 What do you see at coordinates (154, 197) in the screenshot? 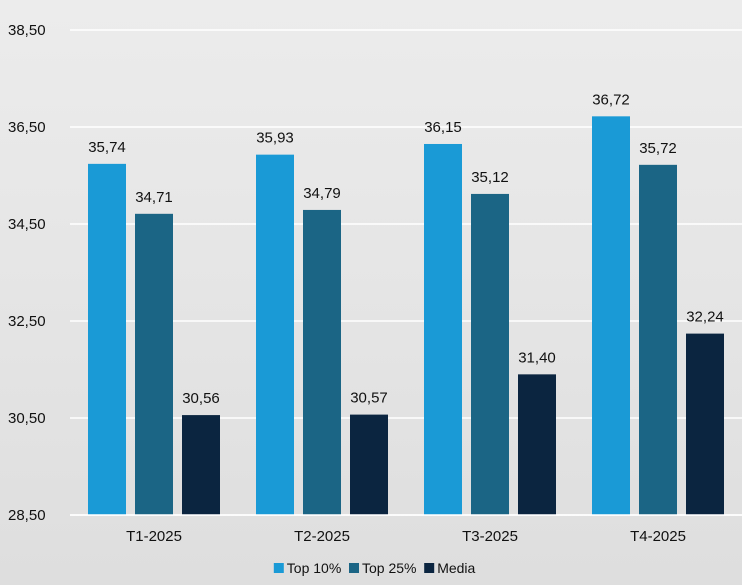
I see `data-label: 34,71` at bounding box center [154, 197].